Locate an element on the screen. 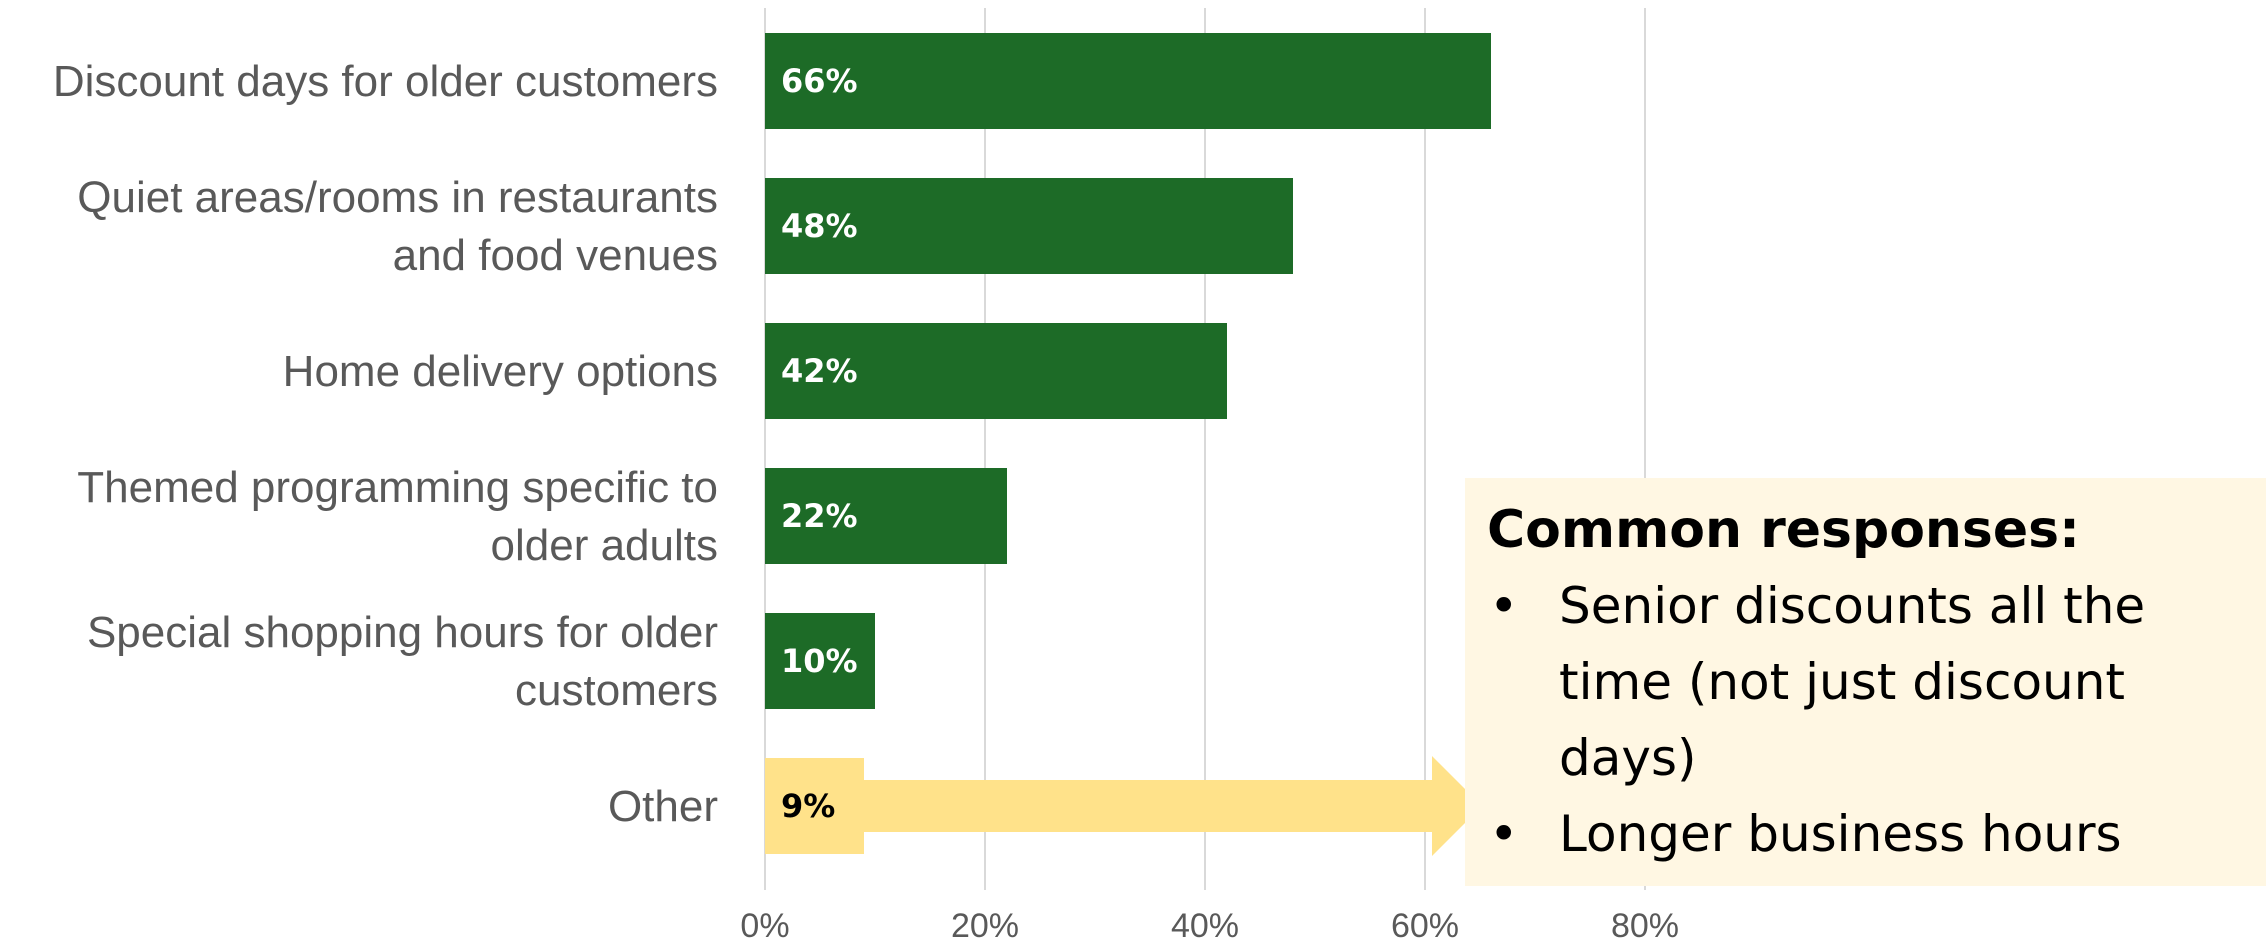 This screenshot has height=939, width=2266. callout-item-line: time (not just discount is located at coordinates (1842, 682).